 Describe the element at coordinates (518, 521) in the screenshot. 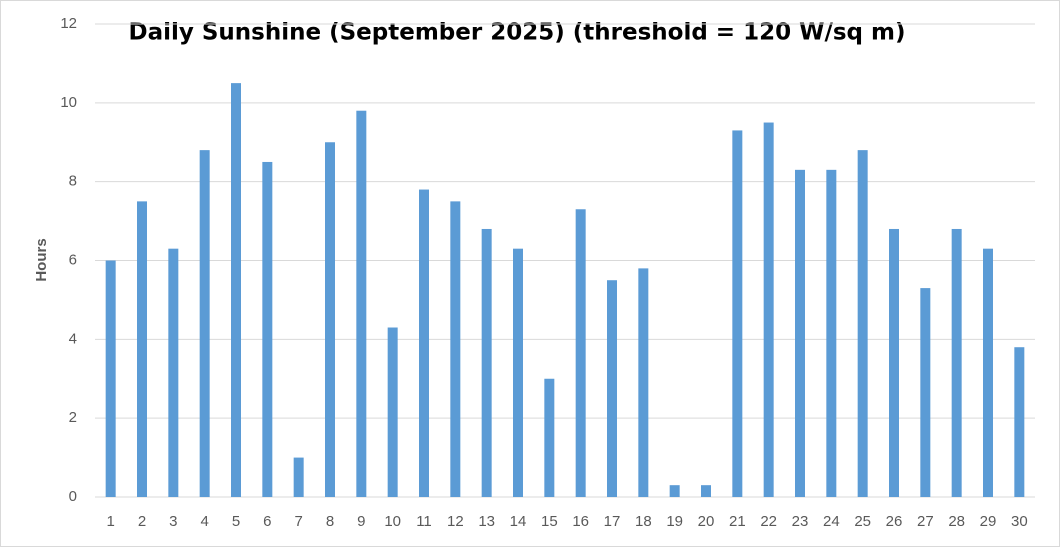

I see `x-tick-label: 14` at that location.